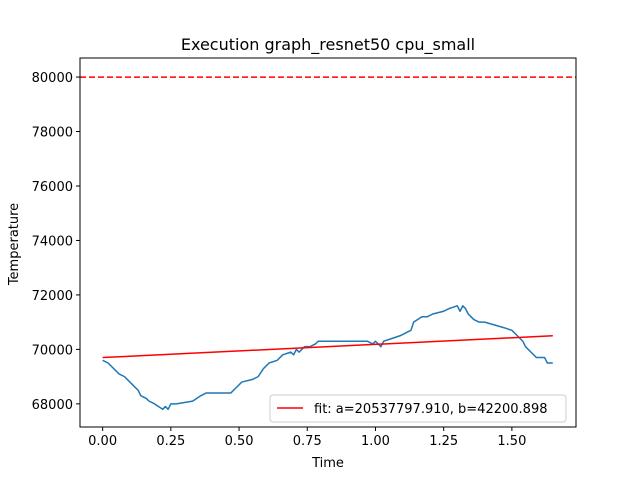  I want to click on x-tick-label: 0.00, so click(102, 441).